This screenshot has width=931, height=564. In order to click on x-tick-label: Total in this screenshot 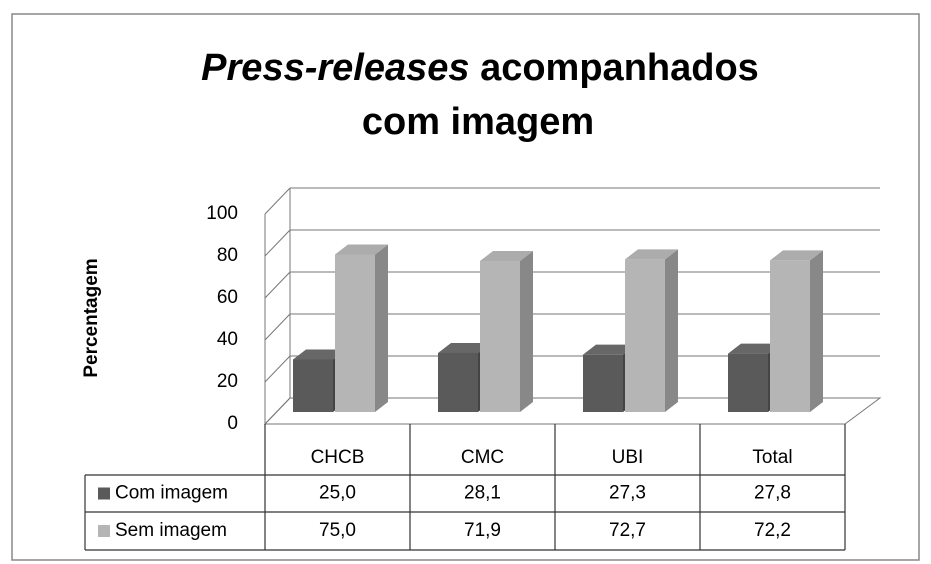, I will do `click(772, 457)`.